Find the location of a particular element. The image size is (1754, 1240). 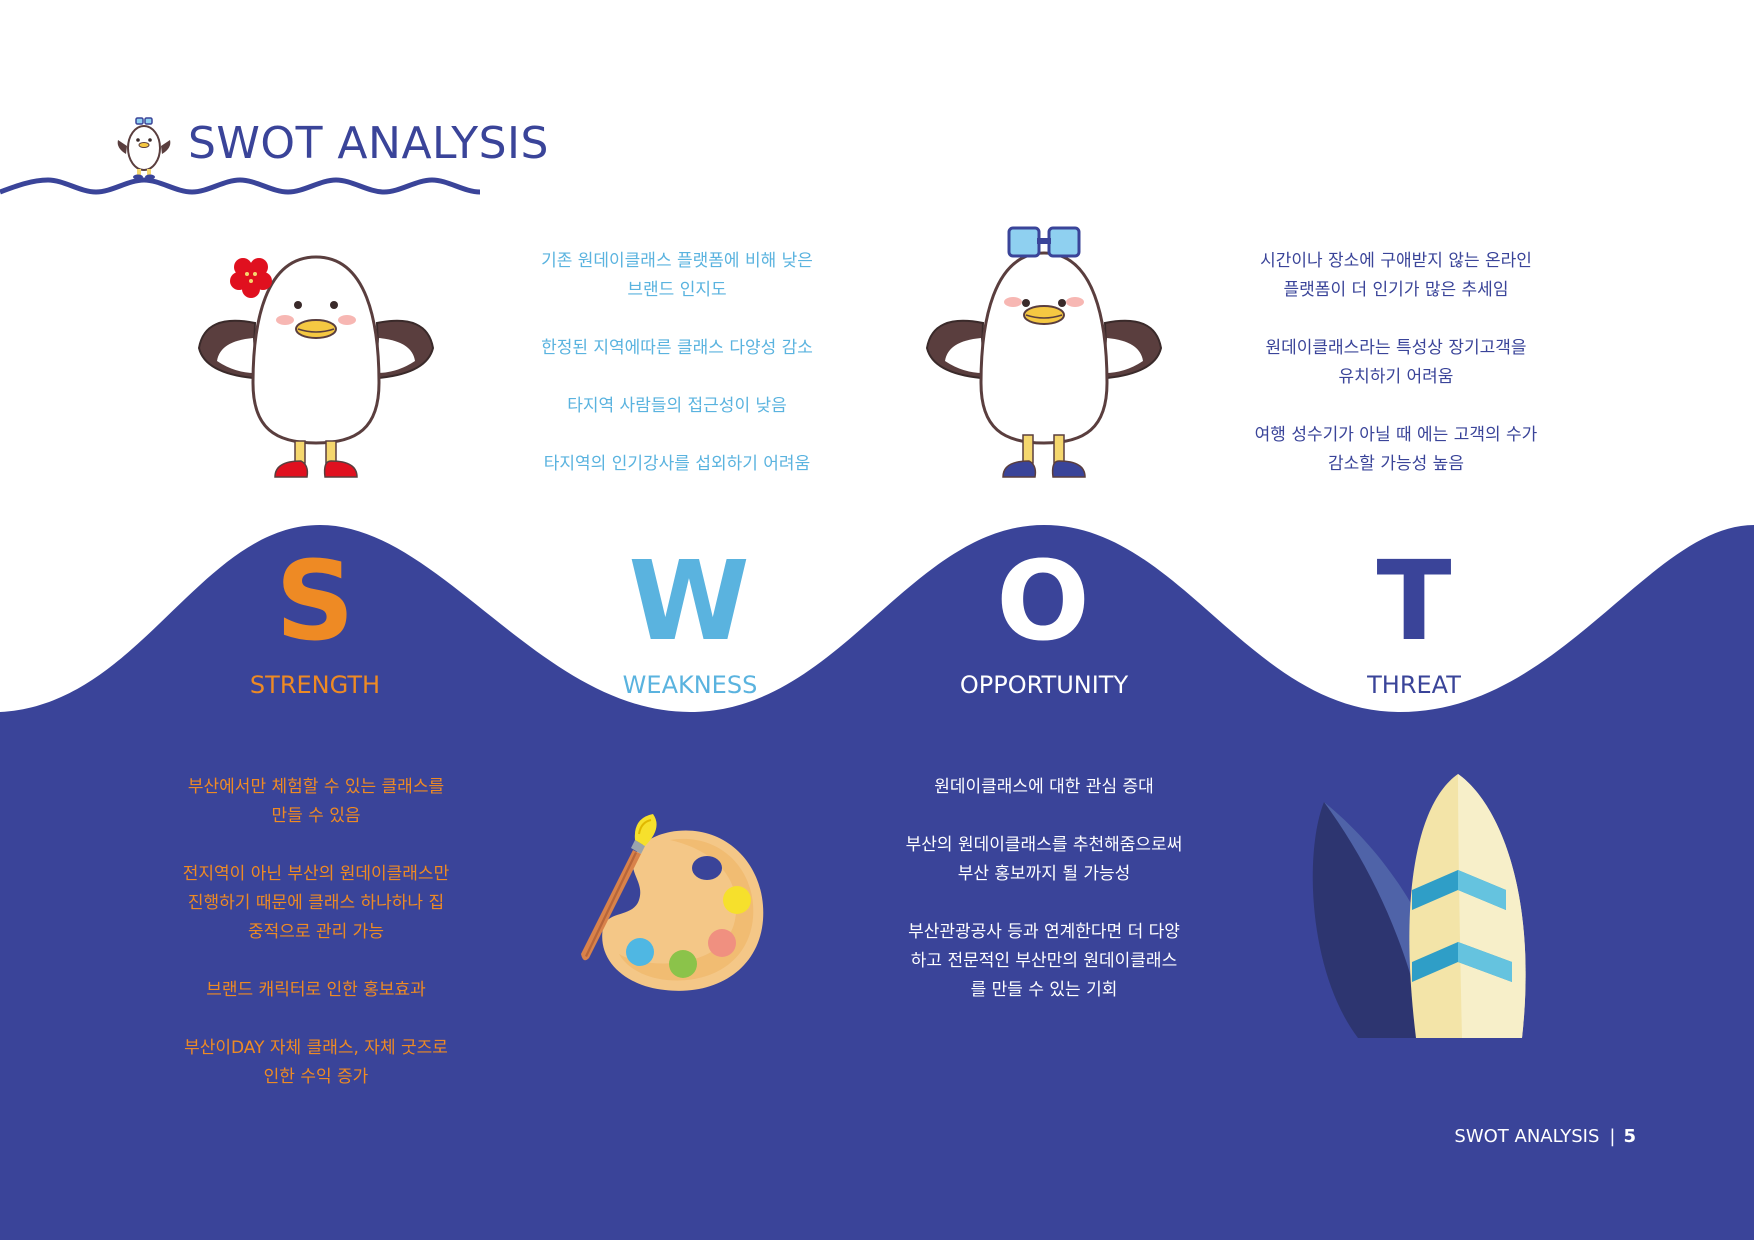

threat-item: 시간이나 장소에 구애받지 않는 온라인 플랫폼이 더 인기가 많은 추세임 is located at coordinates (1396, 275).